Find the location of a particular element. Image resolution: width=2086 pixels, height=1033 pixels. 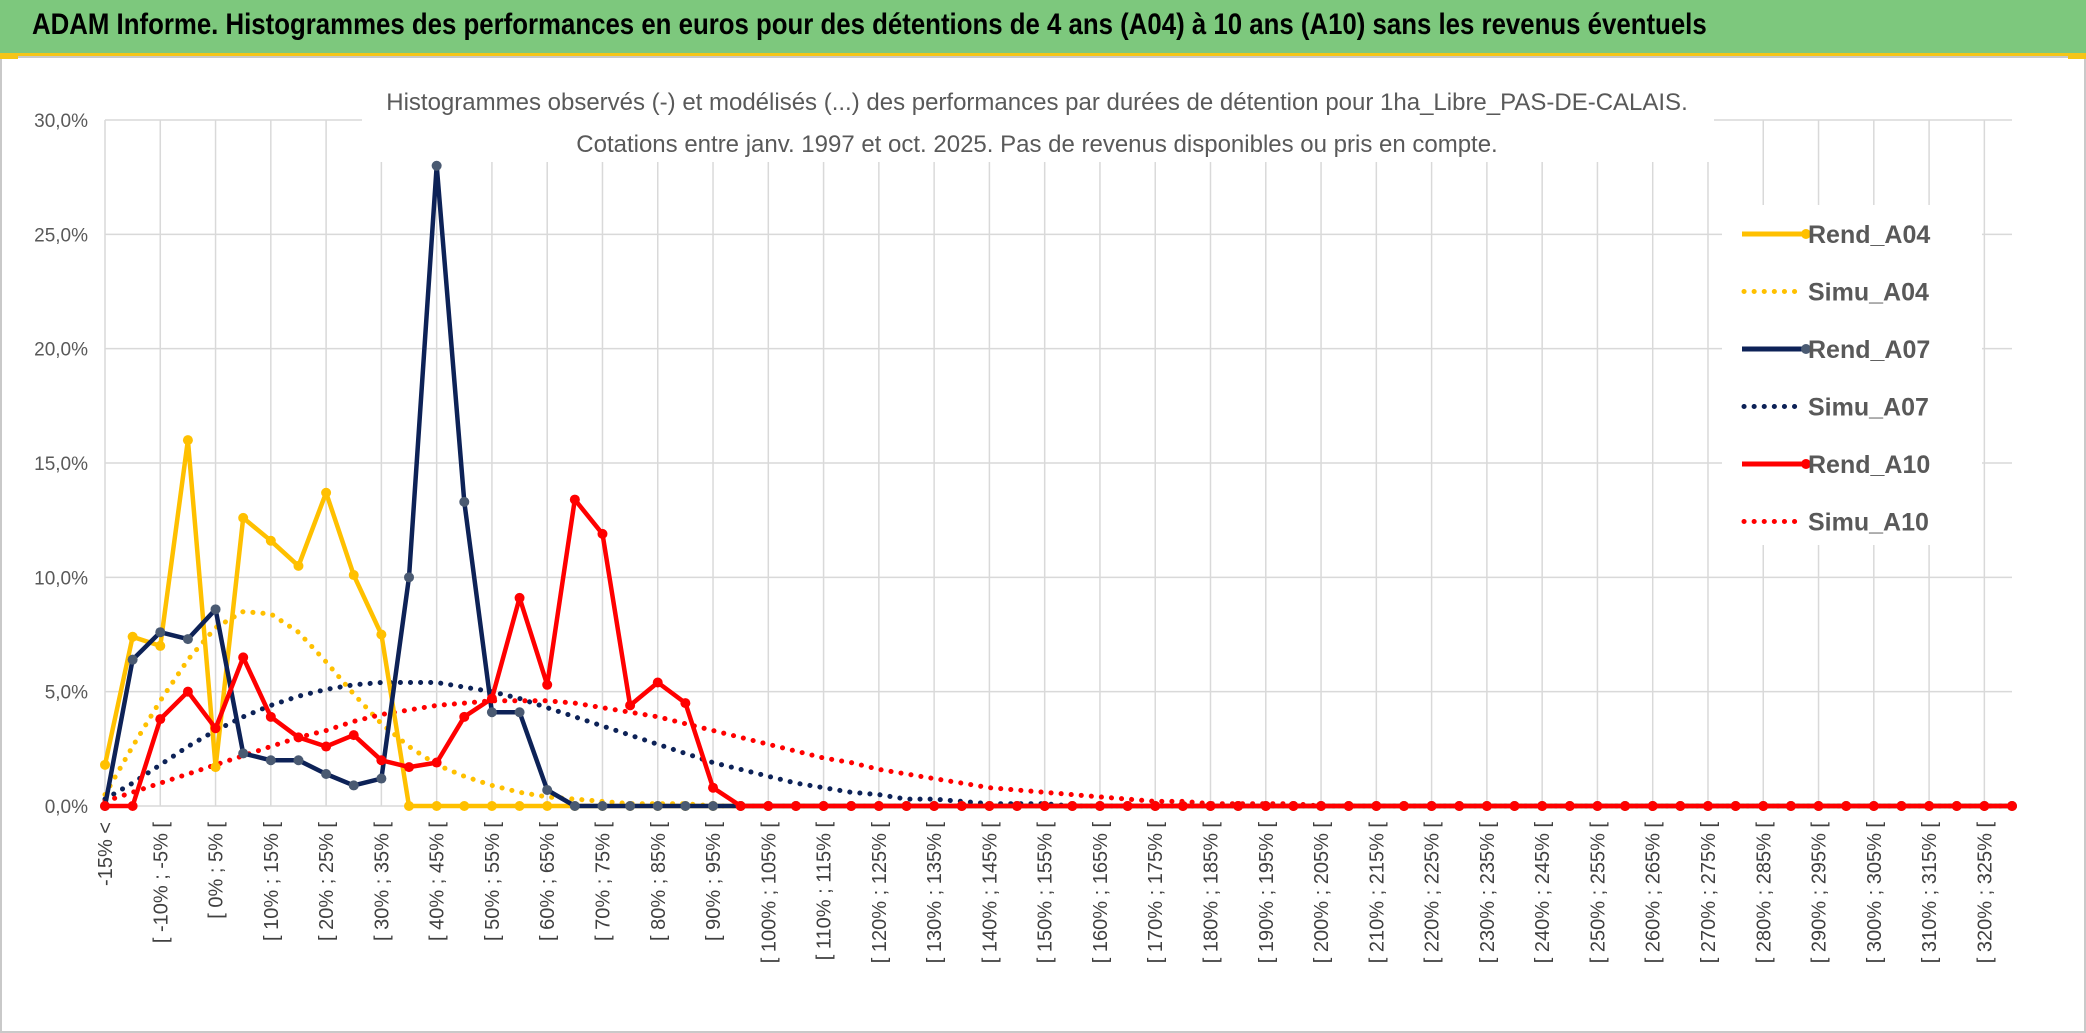

y-tick-label: 15,0% is located at coordinates (61, 464).